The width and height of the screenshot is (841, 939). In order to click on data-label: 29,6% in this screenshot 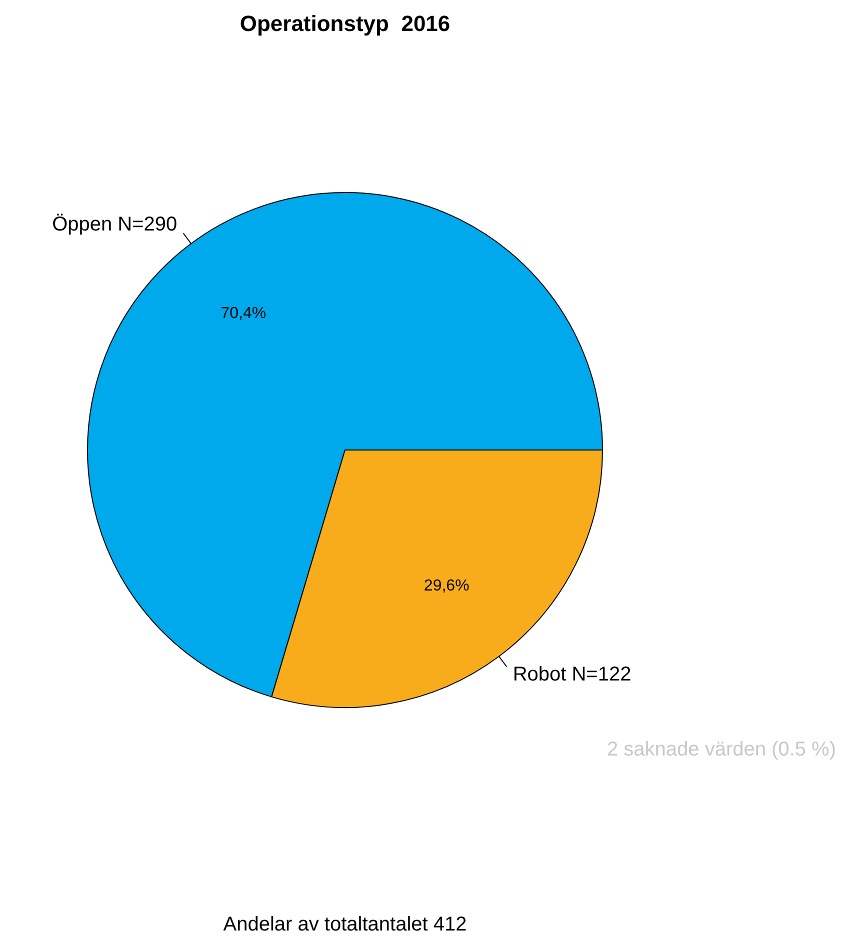, I will do `click(447, 586)`.